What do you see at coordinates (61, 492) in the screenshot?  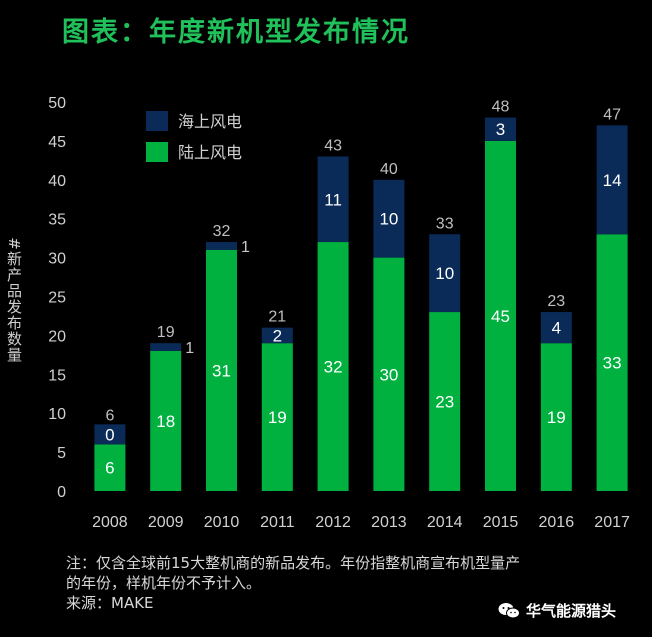 I see `y-tick-label: 0` at bounding box center [61, 492].